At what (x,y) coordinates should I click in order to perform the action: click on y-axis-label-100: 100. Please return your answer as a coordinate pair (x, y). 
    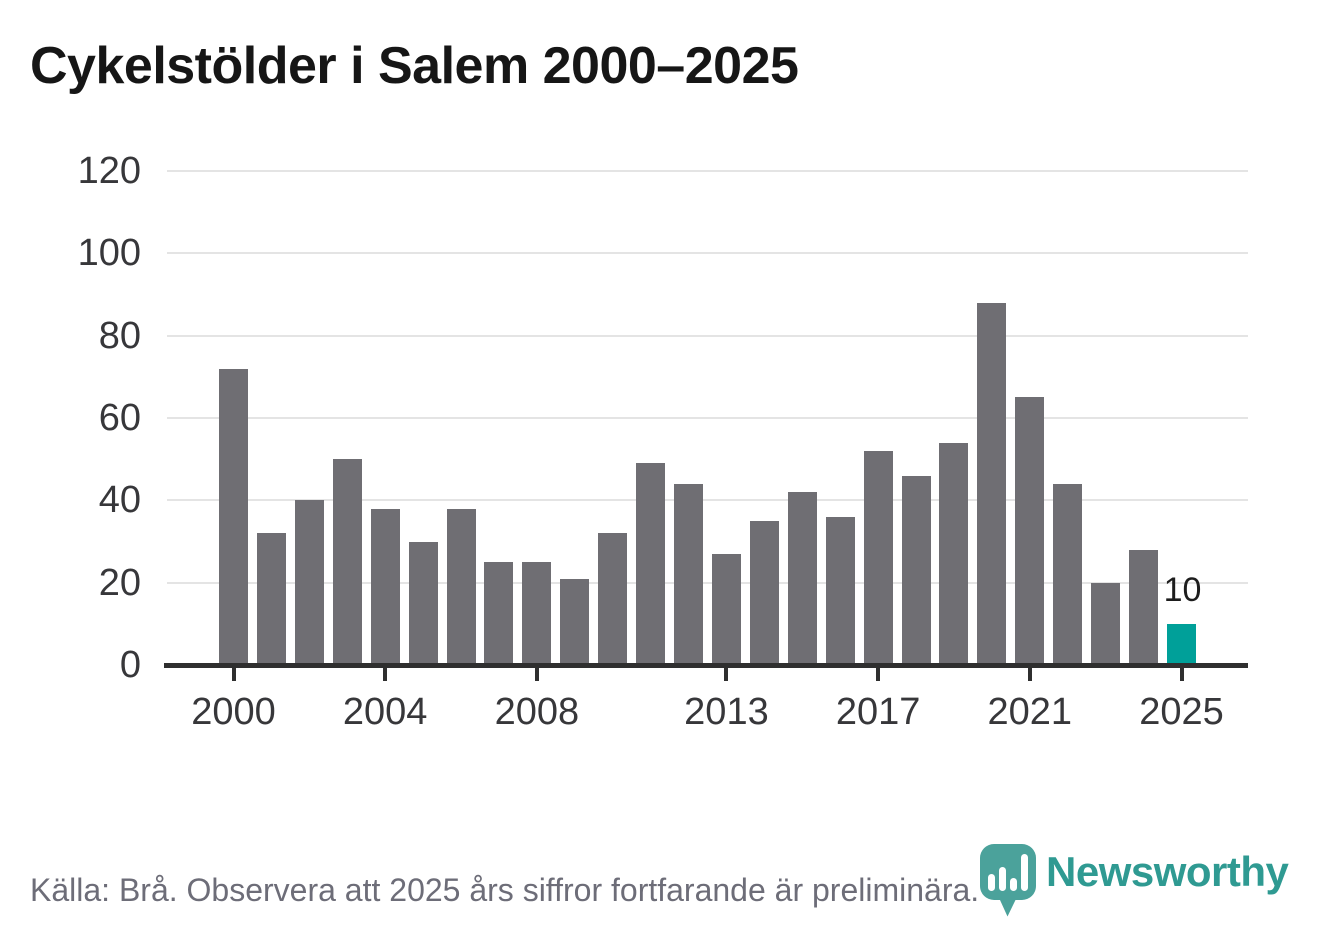
    Looking at the image, I should click on (109, 253).